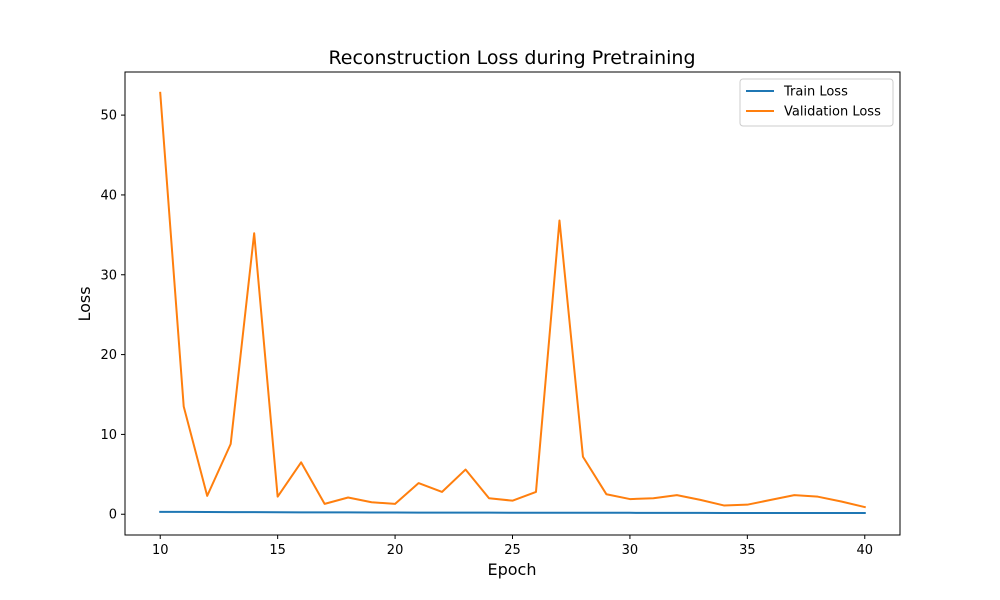 Image resolution: width=1000 pixels, height=600 pixels. I want to click on x-tick-label: 40, so click(864, 550).